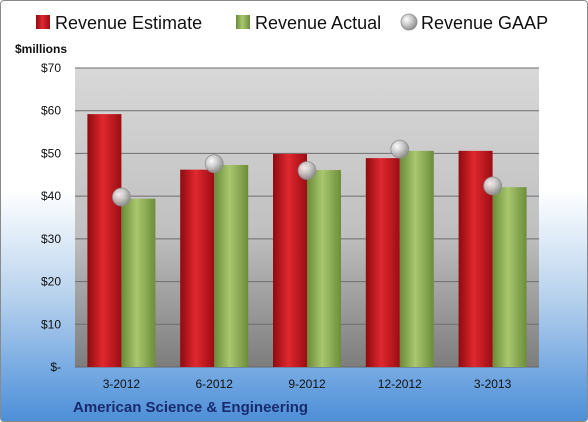  I want to click on legend-label: Revenue GAAP, so click(484, 23).